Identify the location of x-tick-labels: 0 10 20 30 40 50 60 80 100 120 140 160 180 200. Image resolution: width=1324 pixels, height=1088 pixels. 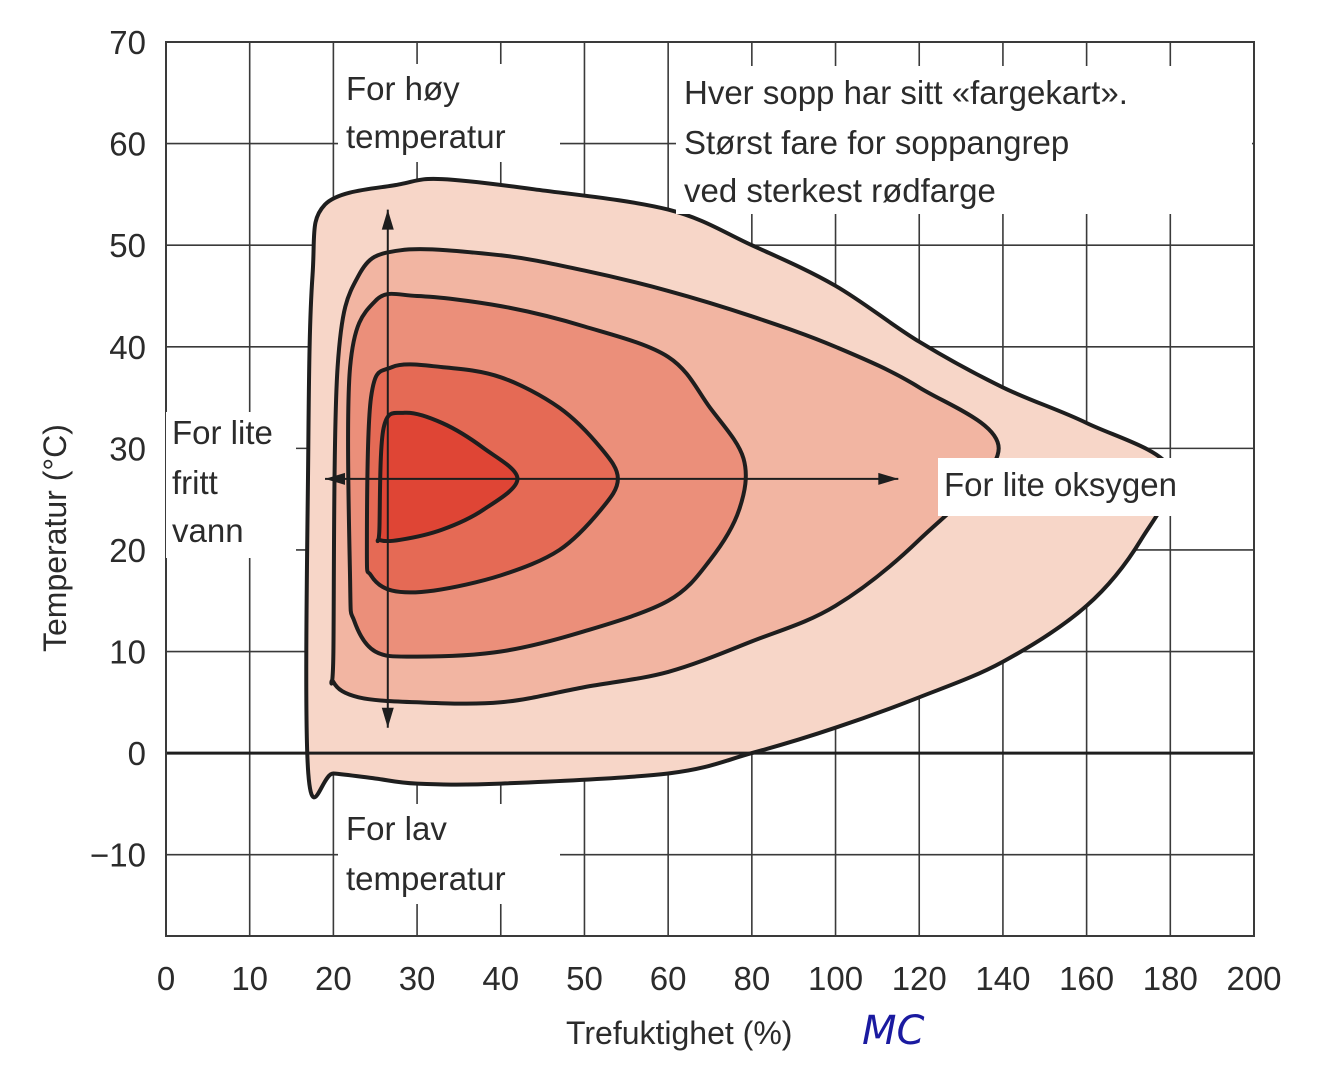
(719, 978).